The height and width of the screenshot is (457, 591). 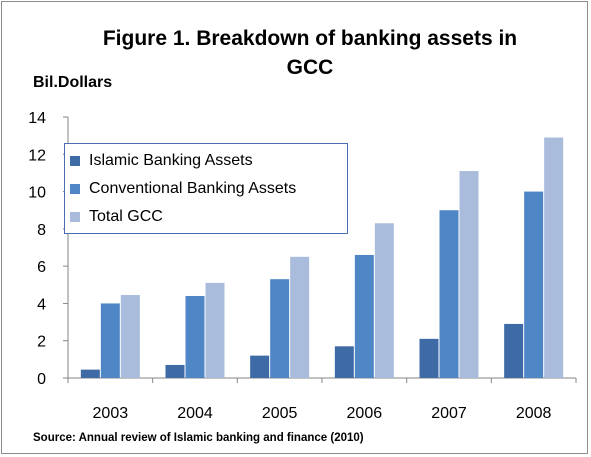 I want to click on legend-item-conventional: Conventional Banking Assets, so click(x=206, y=189).